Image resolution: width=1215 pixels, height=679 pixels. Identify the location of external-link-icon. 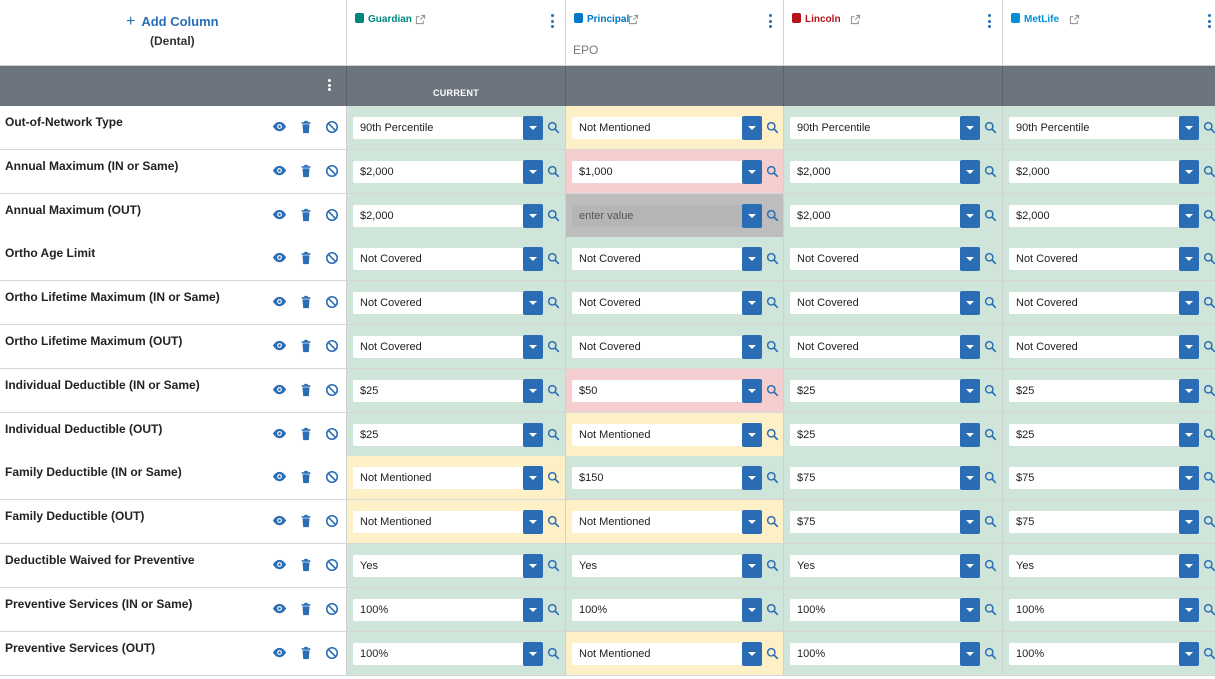
(856, 18).